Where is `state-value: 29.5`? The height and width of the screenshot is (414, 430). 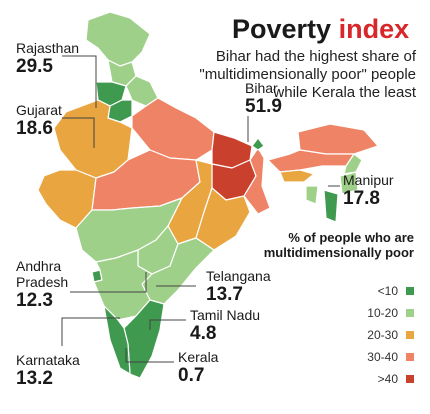 state-value: 29.5 is located at coordinates (34, 66).